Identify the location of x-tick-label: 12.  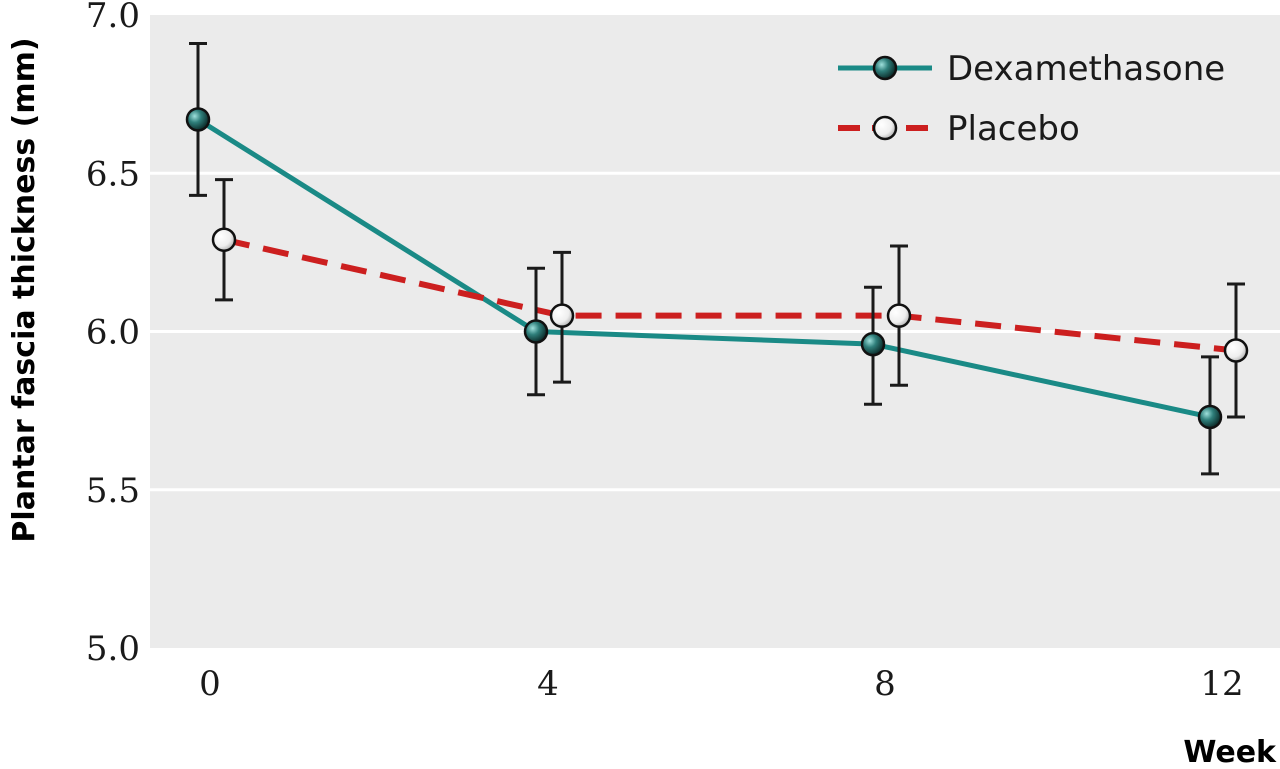
(1221, 684).